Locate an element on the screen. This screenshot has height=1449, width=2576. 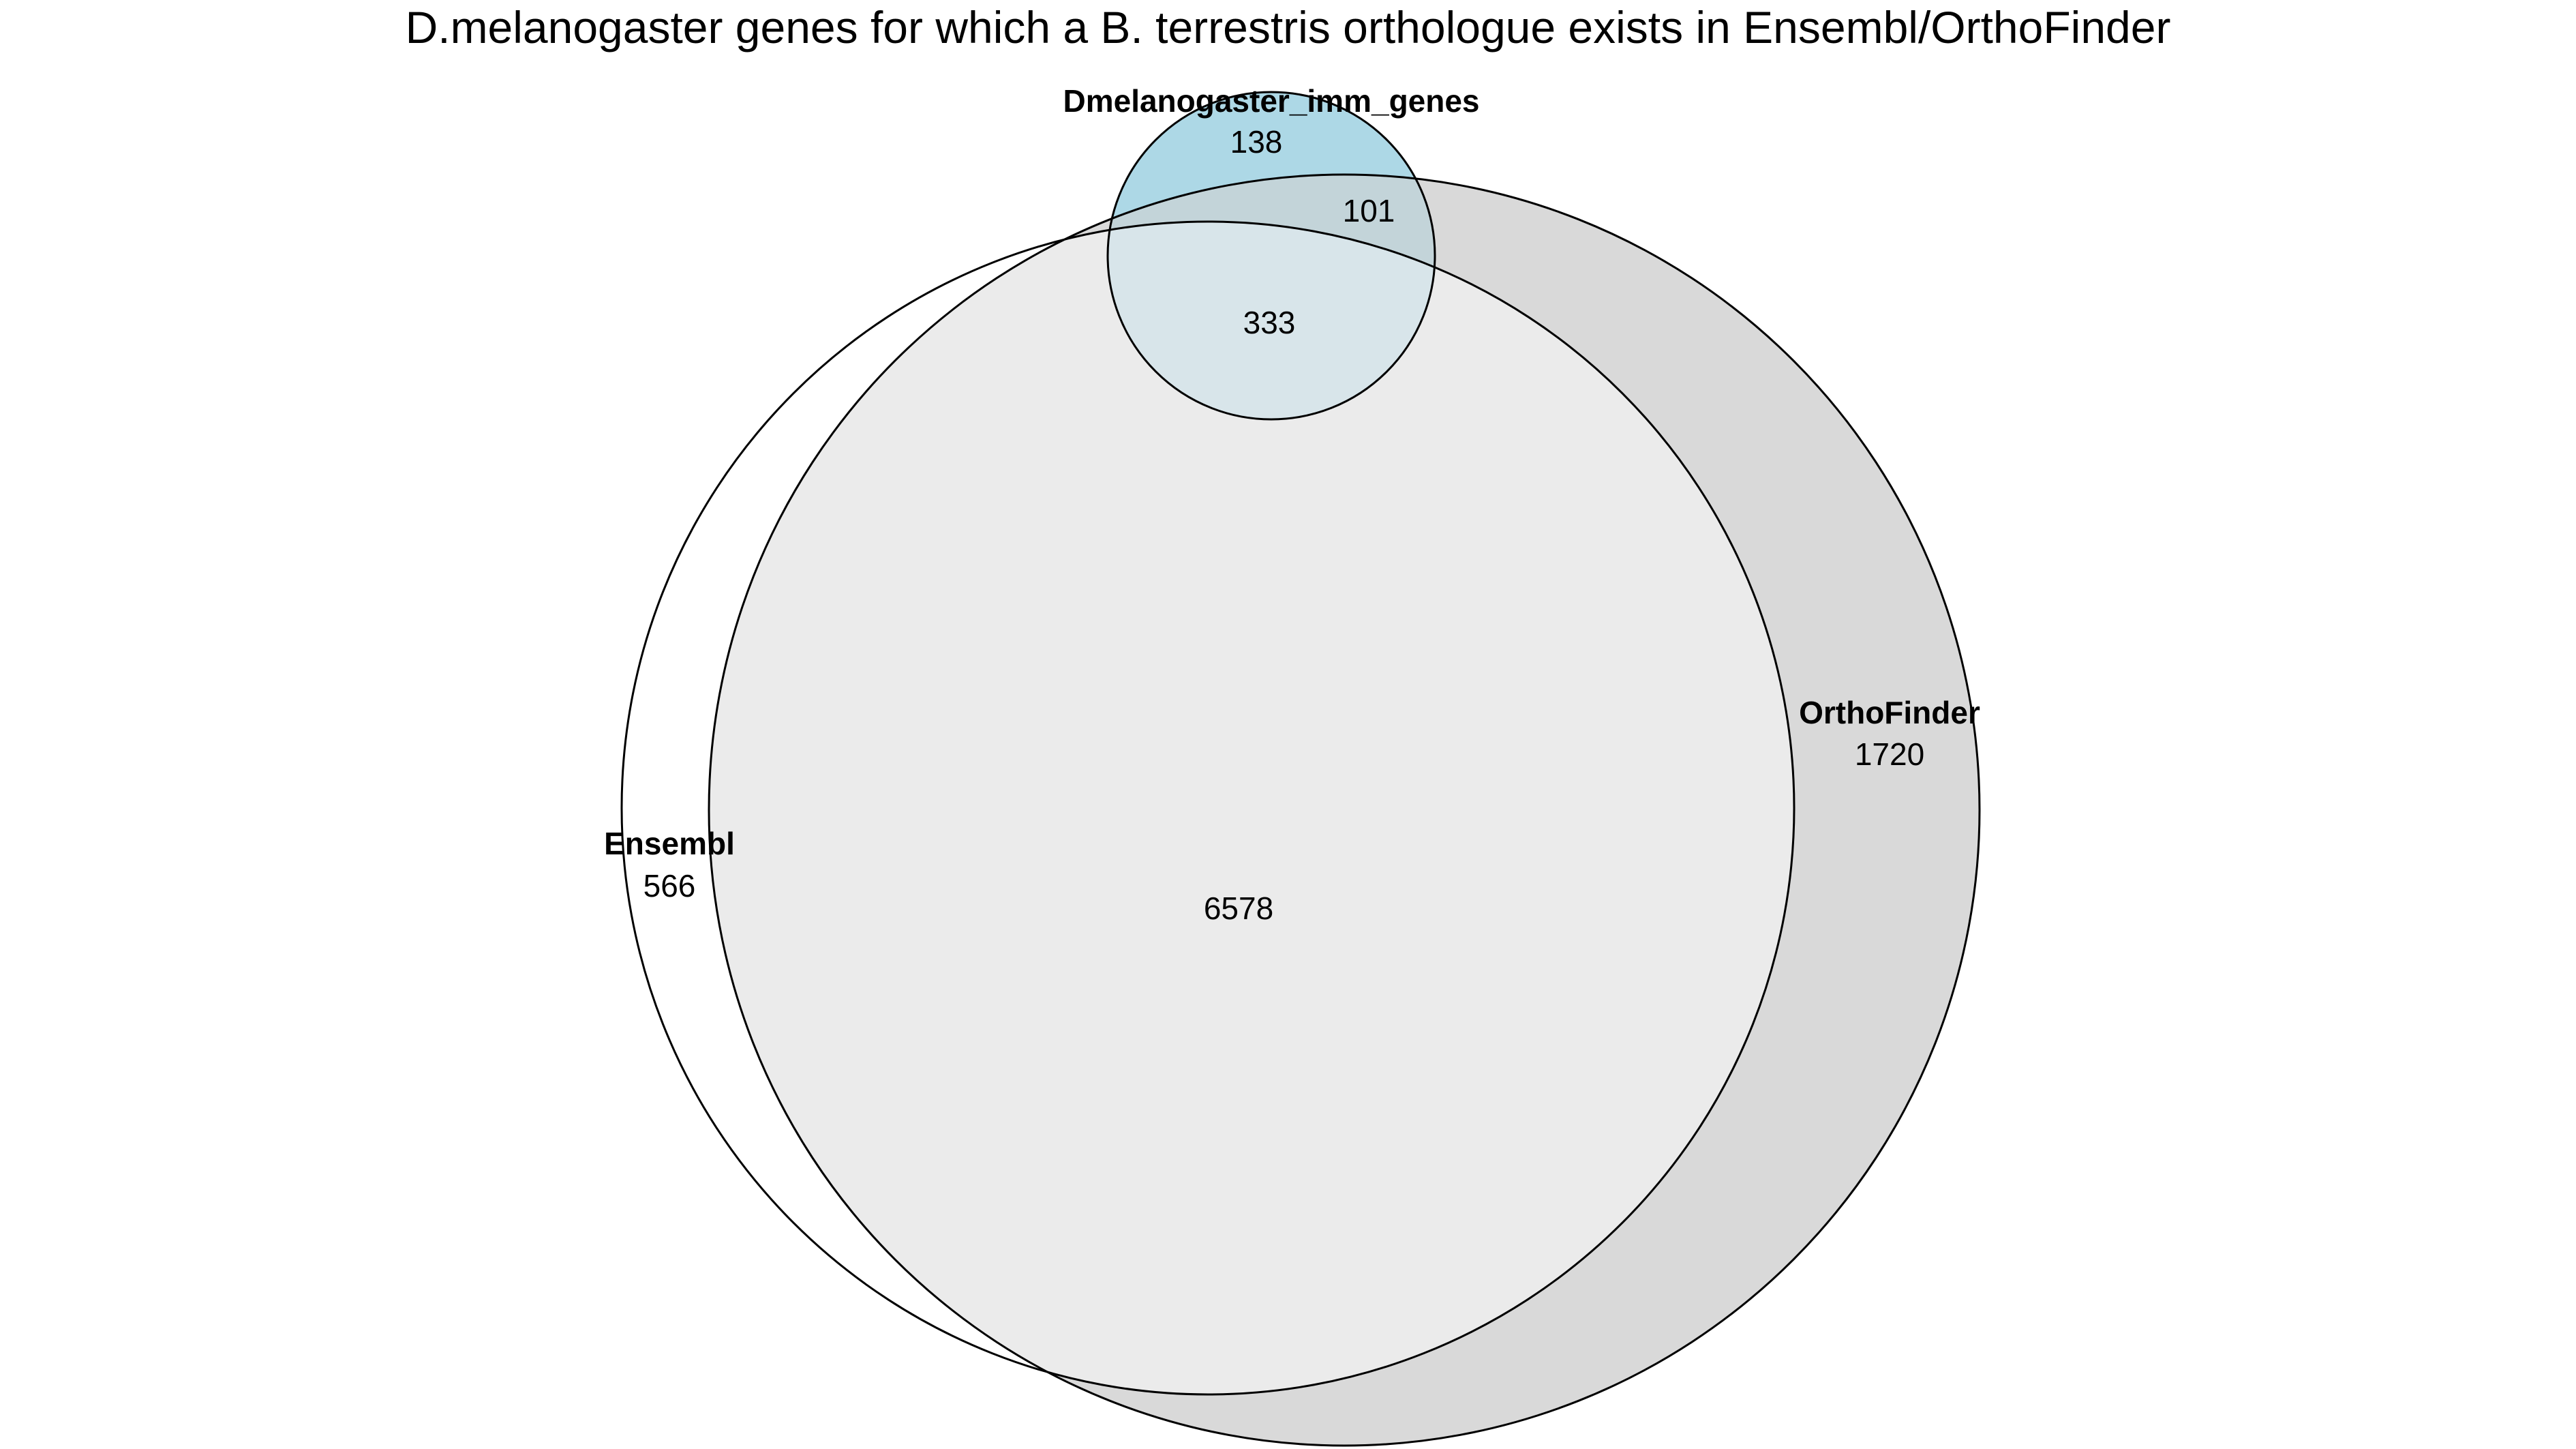
imm-genes-circle-outline is located at coordinates (1271, 256).